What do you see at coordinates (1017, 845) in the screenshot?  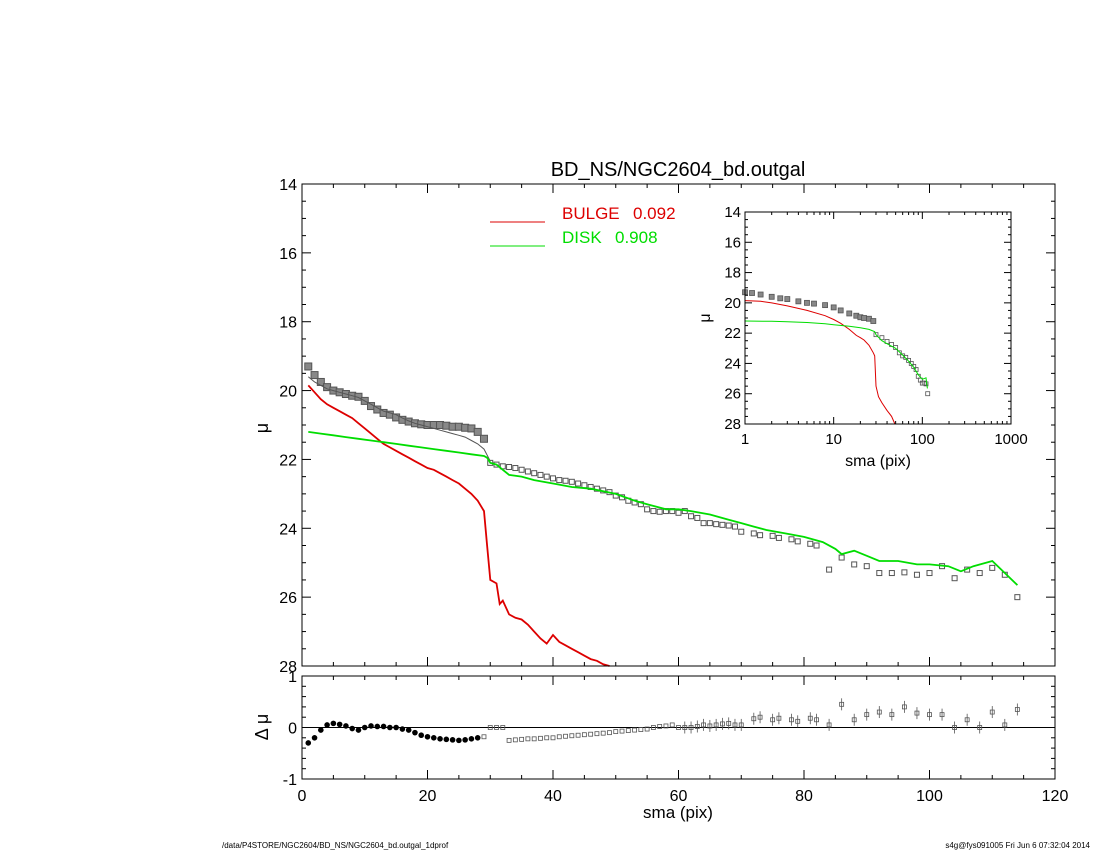 I see `footer-timestamp: s4g@fys091005 Fri Jun 6 07:32:04 2014` at bounding box center [1017, 845].